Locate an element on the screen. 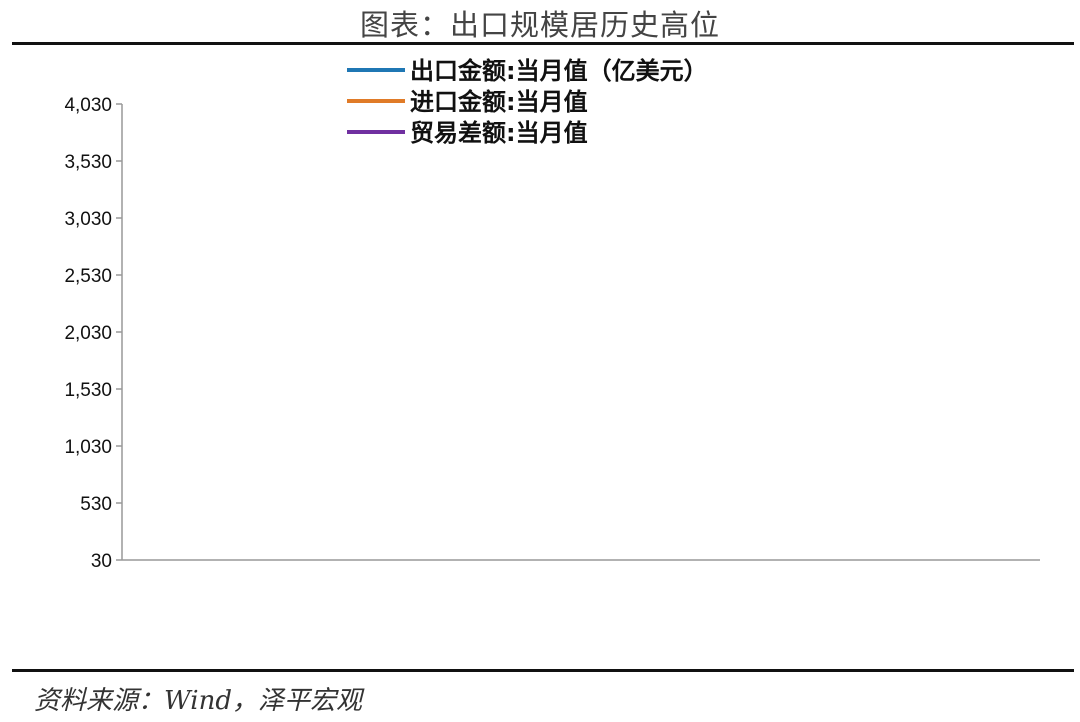  legend-label: 贸易差额:当月值 is located at coordinates (499, 133).